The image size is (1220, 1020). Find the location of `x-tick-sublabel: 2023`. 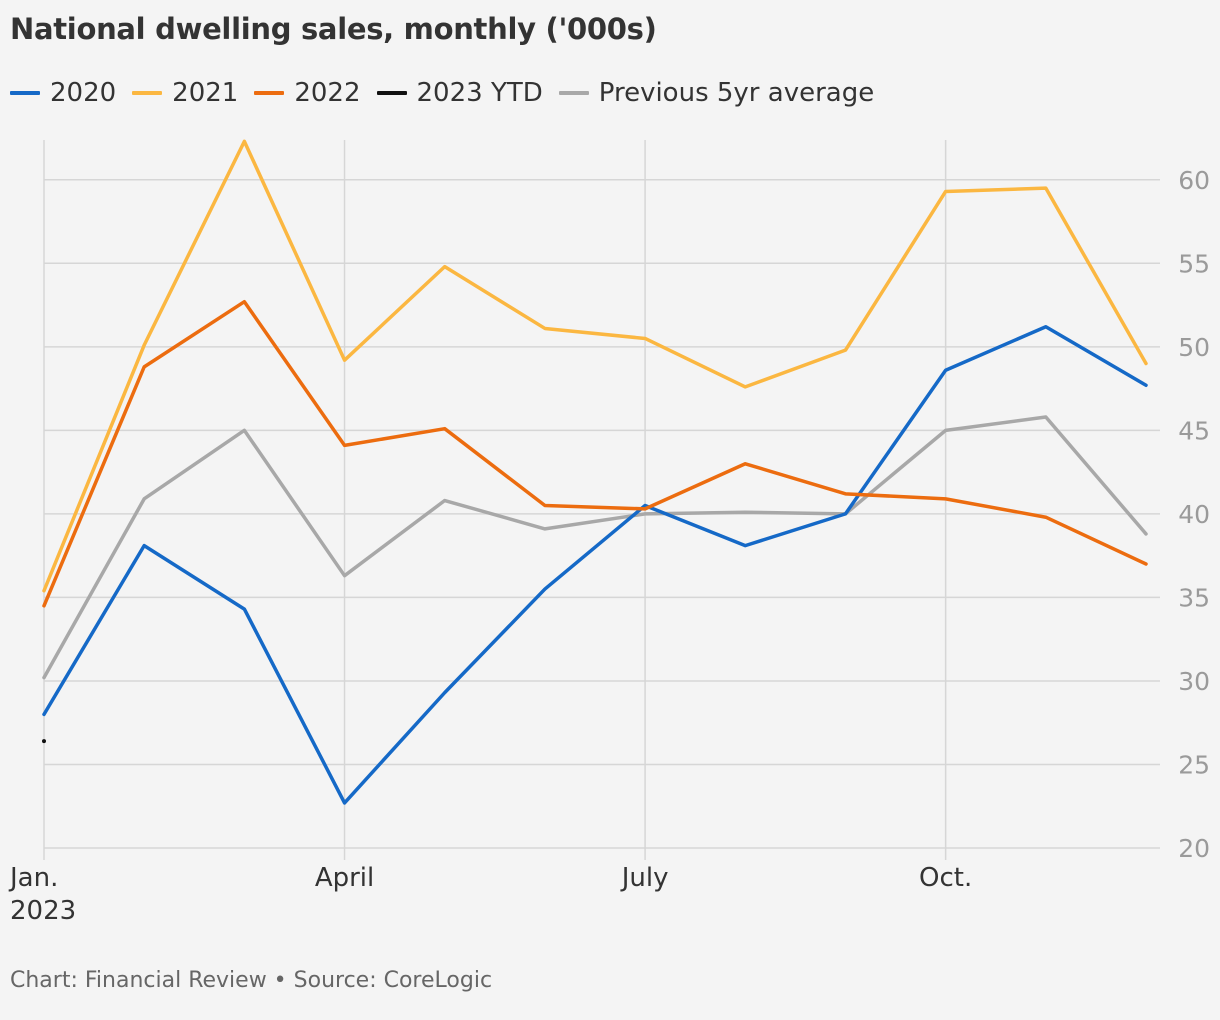

x-tick-sublabel: 2023 is located at coordinates (43, 908).